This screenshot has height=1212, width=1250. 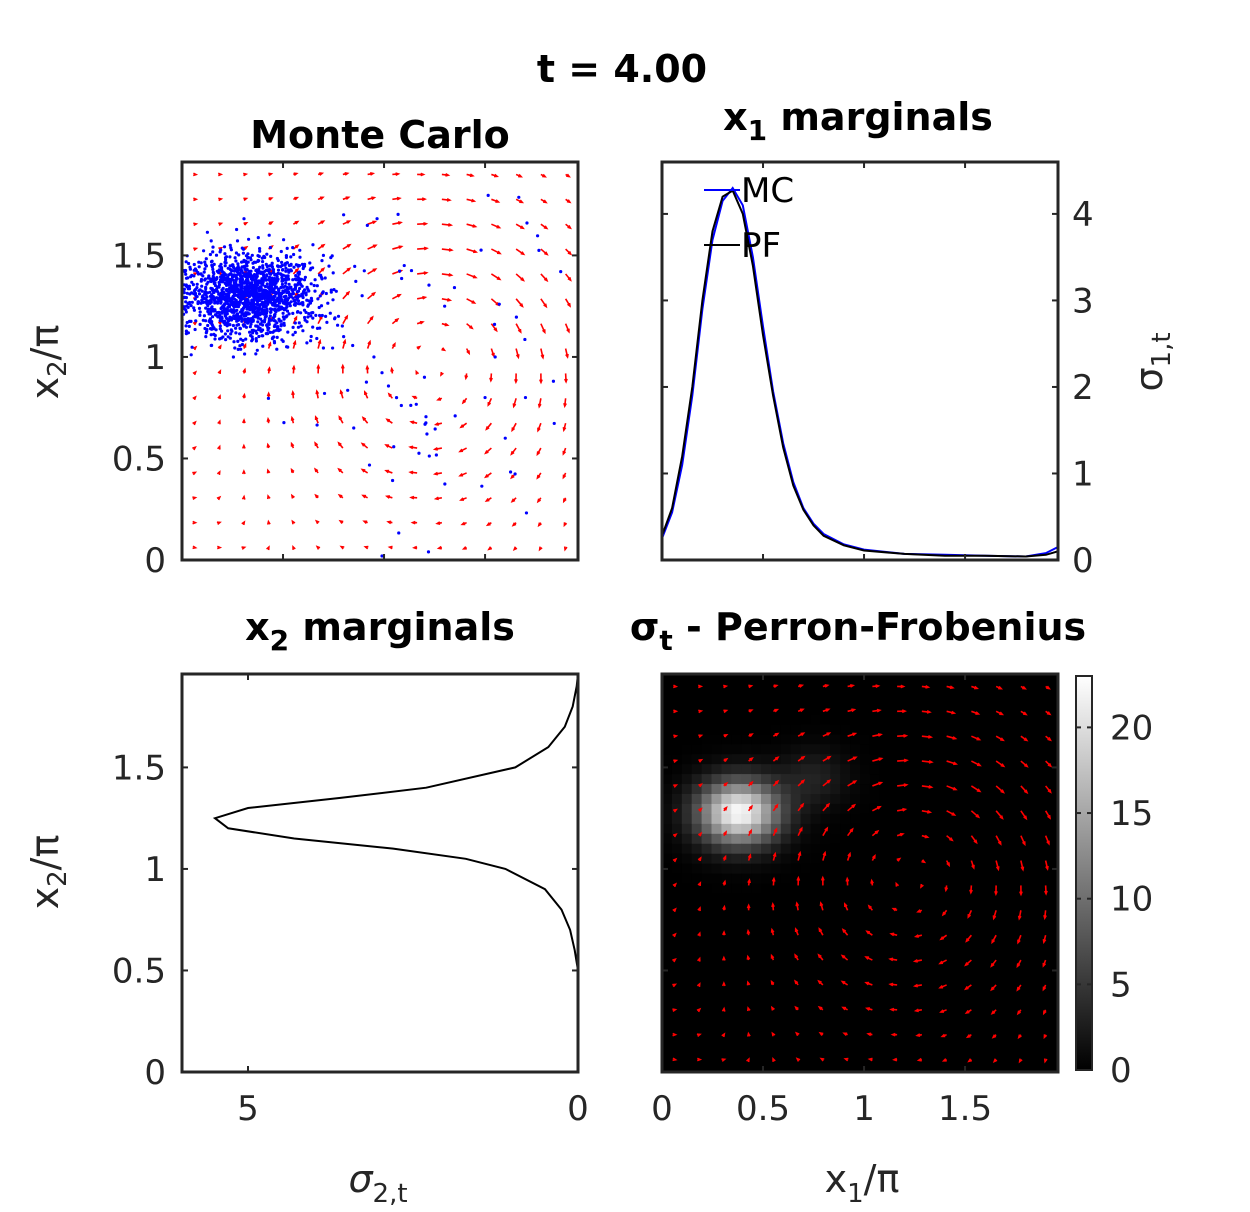 What do you see at coordinates (371, 375) in the screenshot?
I see `mc-particles` at bounding box center [371, 375].